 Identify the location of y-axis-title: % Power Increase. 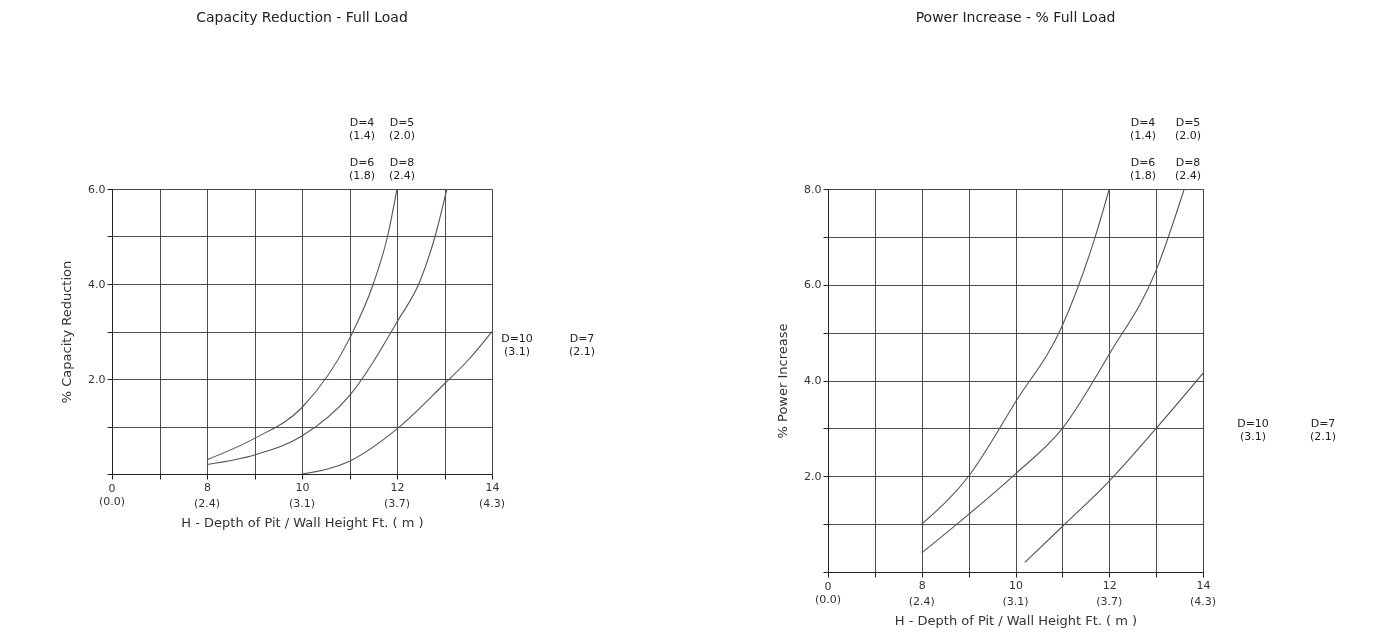
(783, 381).